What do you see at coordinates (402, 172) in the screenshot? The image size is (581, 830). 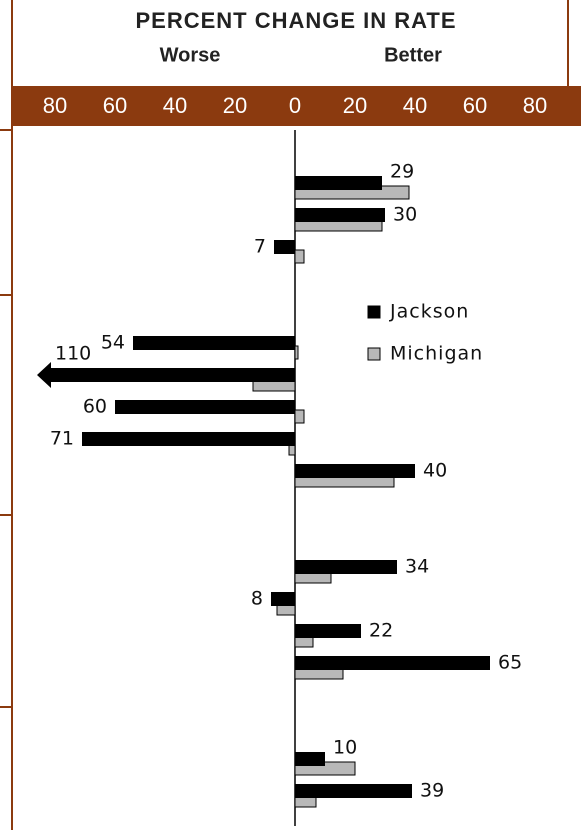 I see `data-label: 29` at bounding box center [402, 172].